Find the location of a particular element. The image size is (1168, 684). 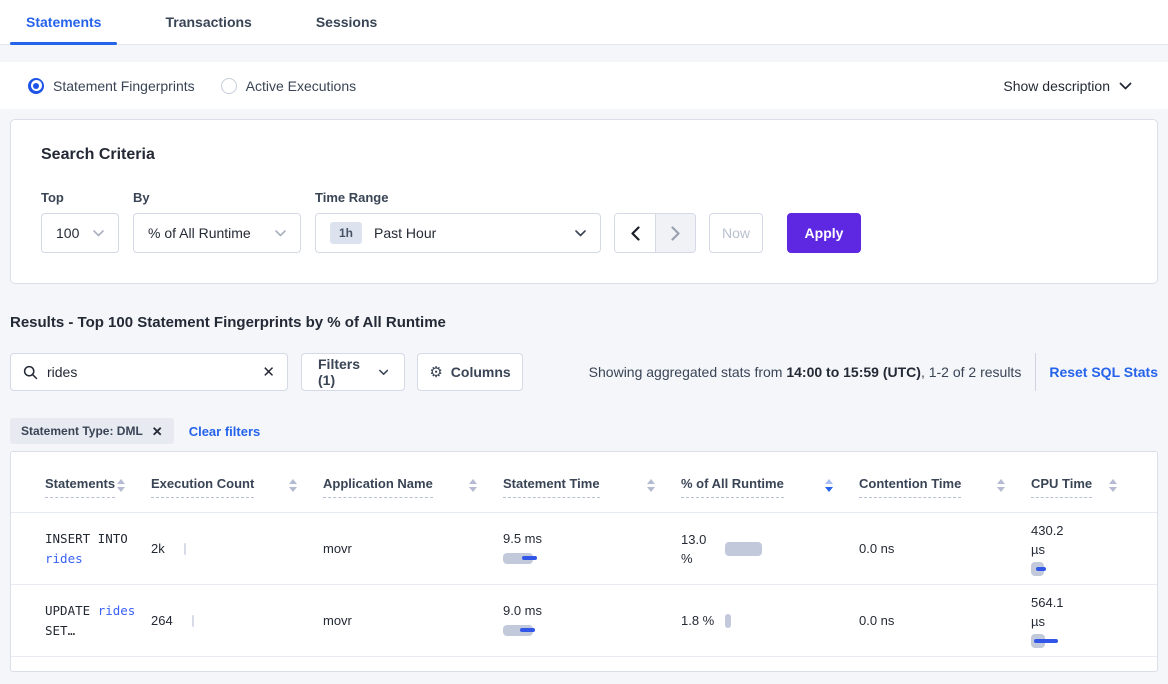

col-header-application-name: Application Name is located at coordinates (413, 487).